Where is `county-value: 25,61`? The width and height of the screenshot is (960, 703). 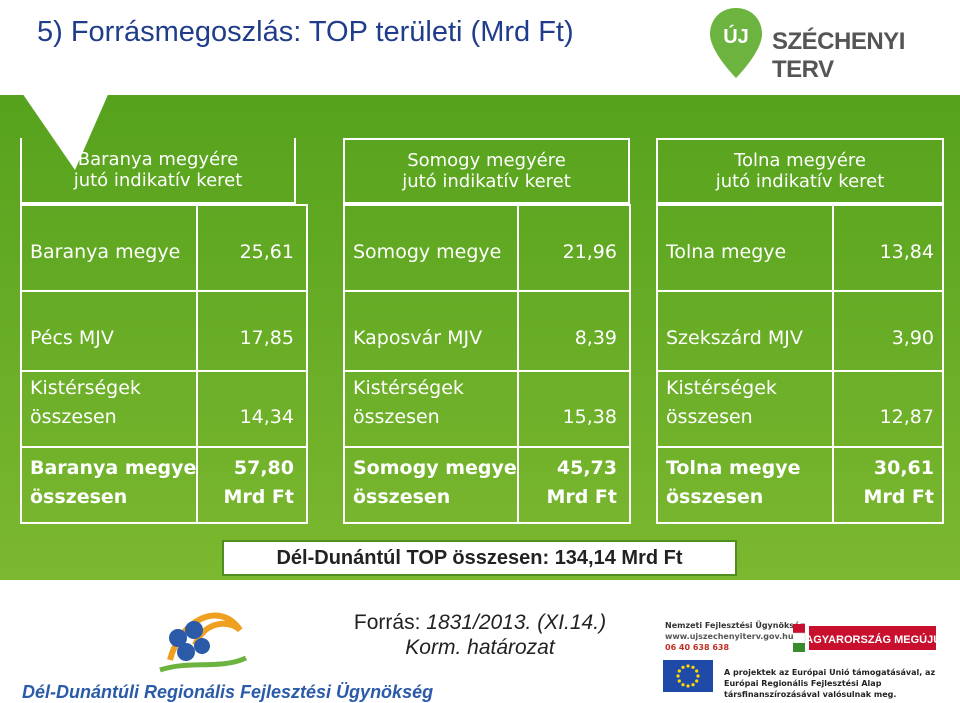 county-value: 25,61 is located at coordinates (266, 252).